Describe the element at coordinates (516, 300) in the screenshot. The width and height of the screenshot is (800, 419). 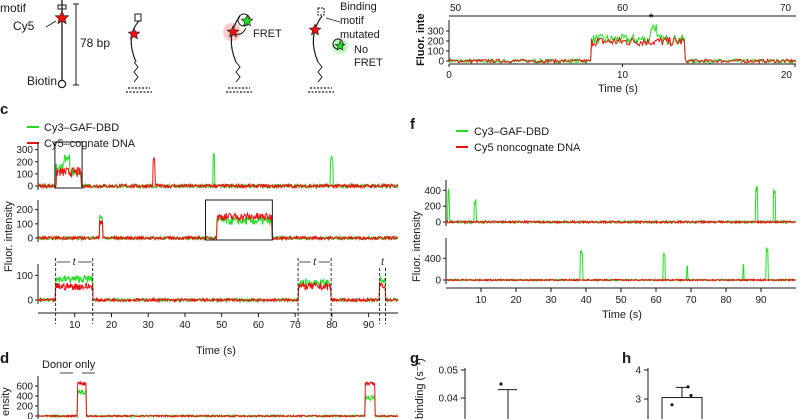
I see `f-xtick-label: 20` at that location.